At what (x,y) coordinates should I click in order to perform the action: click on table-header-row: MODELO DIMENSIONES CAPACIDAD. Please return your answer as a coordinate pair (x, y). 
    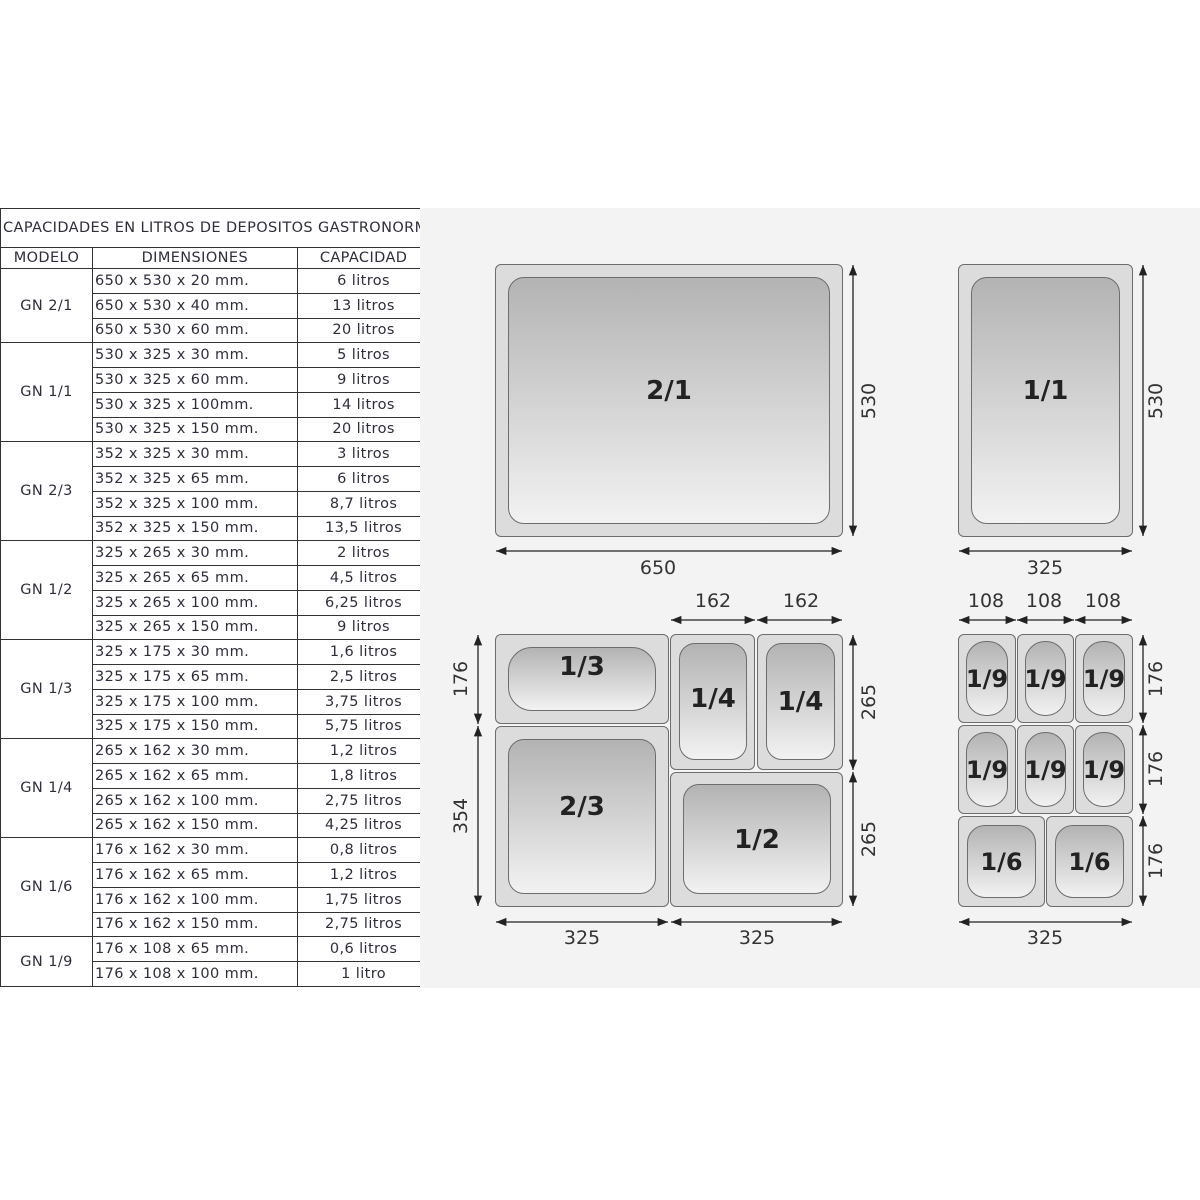
    Looking at the image, I should click on (215, 258).